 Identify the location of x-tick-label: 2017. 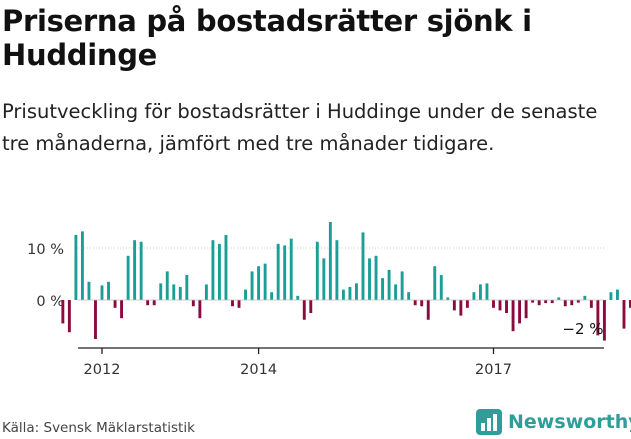
(493, 370).